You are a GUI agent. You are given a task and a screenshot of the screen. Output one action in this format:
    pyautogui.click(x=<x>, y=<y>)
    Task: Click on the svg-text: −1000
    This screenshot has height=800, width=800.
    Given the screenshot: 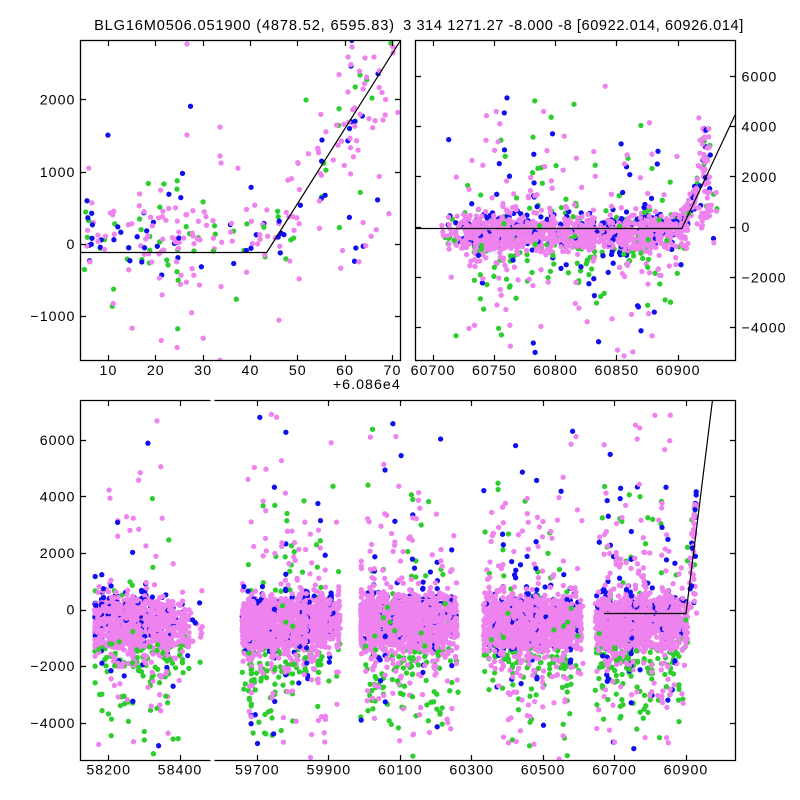 What is the action you would take?
    pyautogui.click(x=52, y=317)
    